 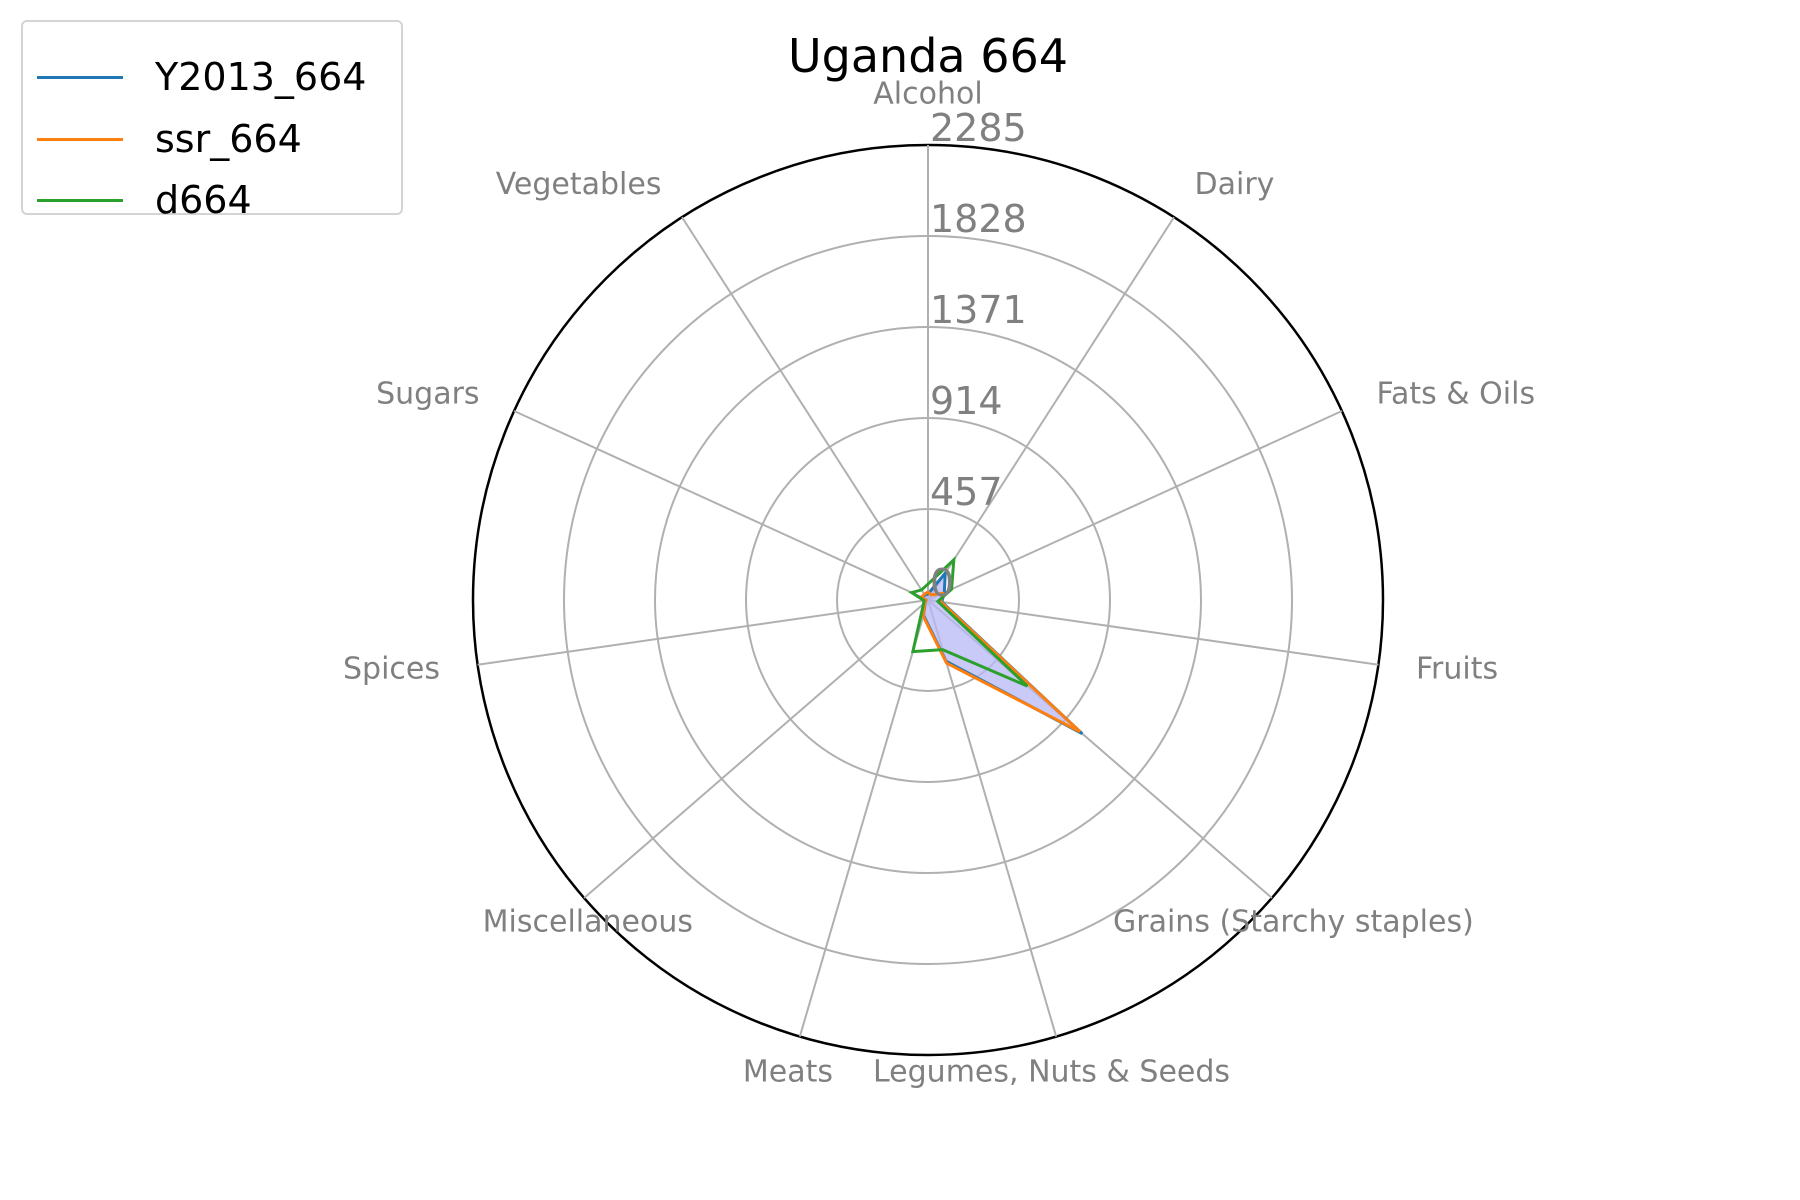 I want to click on category-label-fruits: Fruits, so click(x=1457, y=669).